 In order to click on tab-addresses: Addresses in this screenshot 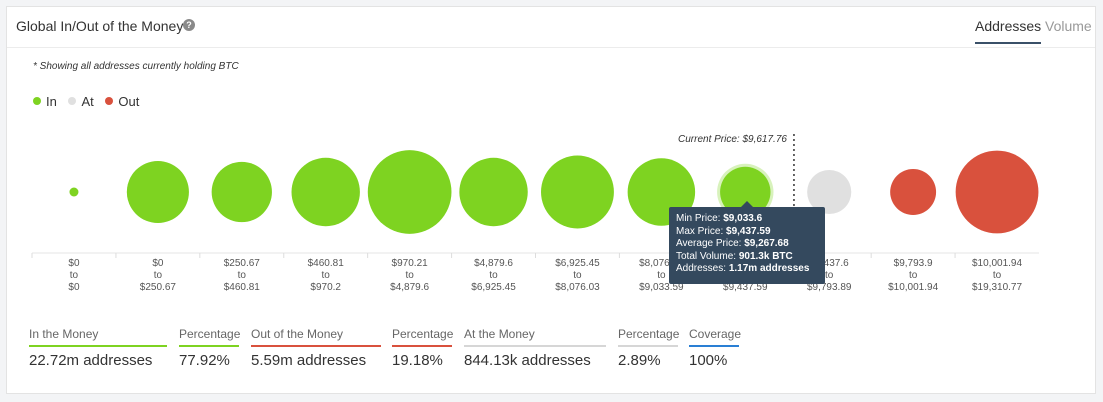, I will do `click(1008, 31)`.